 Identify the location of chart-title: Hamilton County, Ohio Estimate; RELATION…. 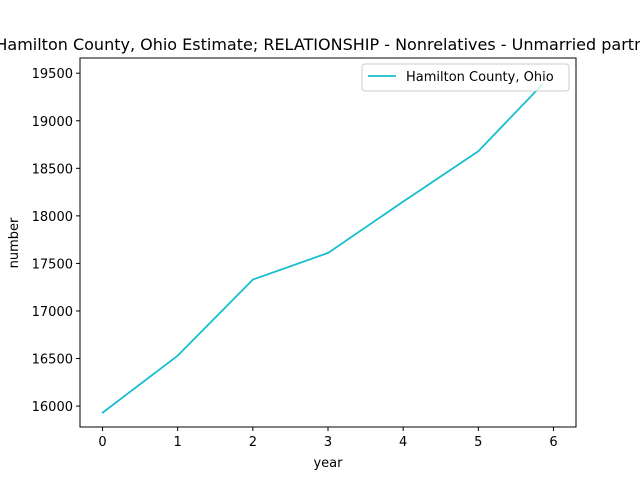
(320, 44).